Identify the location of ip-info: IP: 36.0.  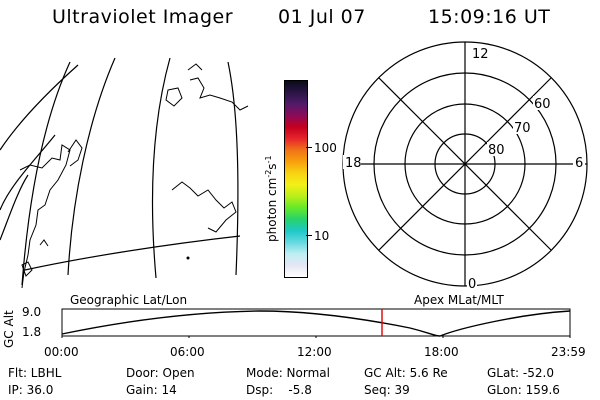
(31, 390).